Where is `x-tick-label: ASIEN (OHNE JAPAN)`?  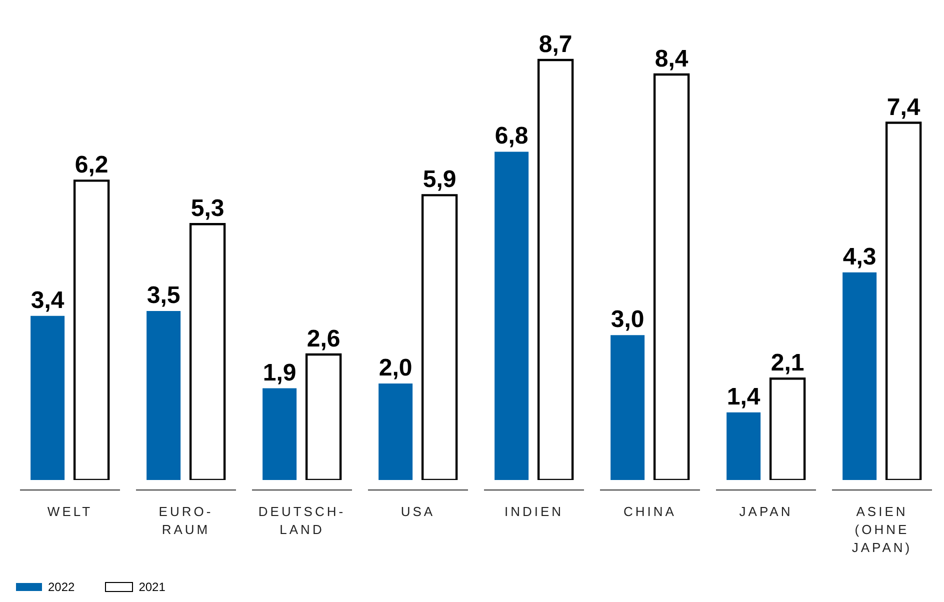 x-tick-label: ASIEN (OHNE JAPAN) is located at coordinates (882, 529).